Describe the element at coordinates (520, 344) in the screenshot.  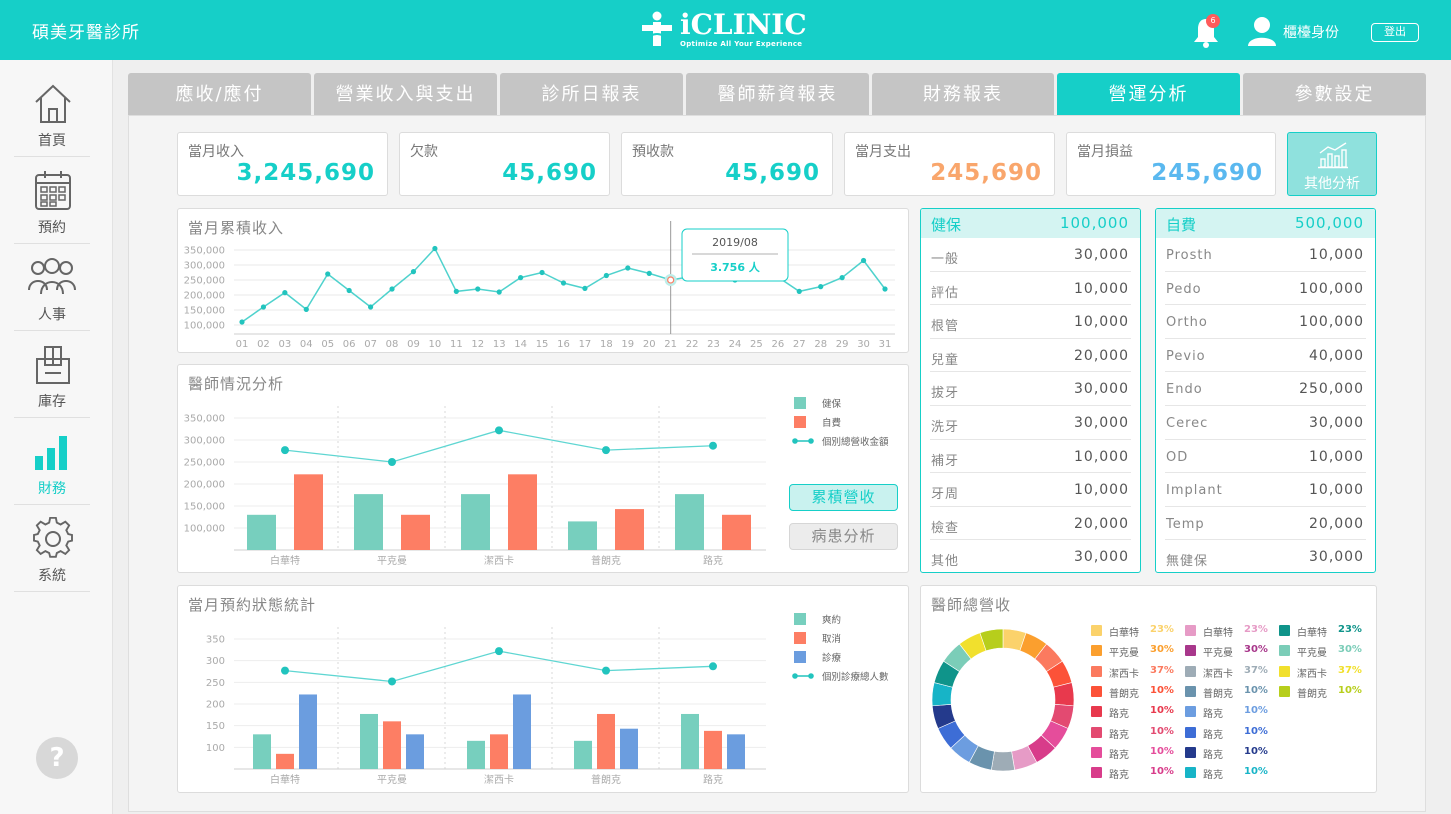
I see `x-tick-label: 14` at that location.